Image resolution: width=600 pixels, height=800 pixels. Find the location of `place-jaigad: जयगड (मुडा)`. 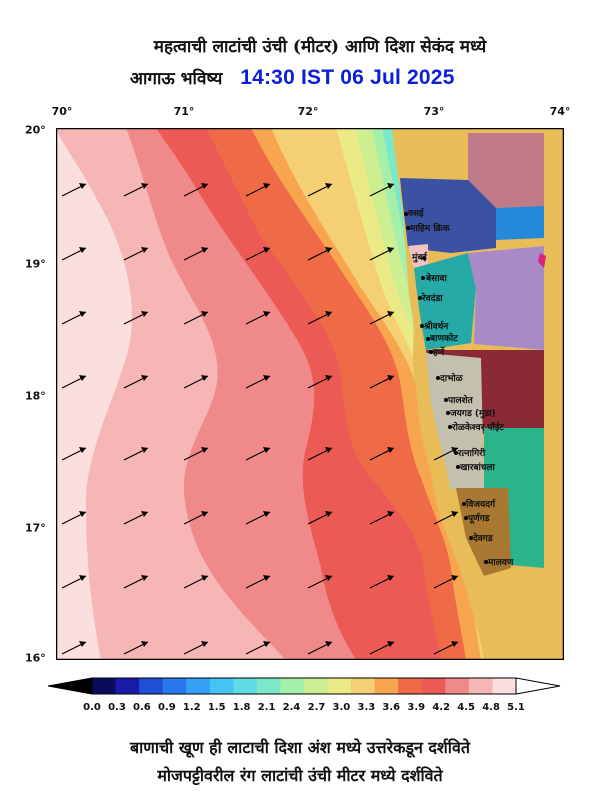

place-jaigad: जयगड (मुडा) is located at coordinates (472, 414).